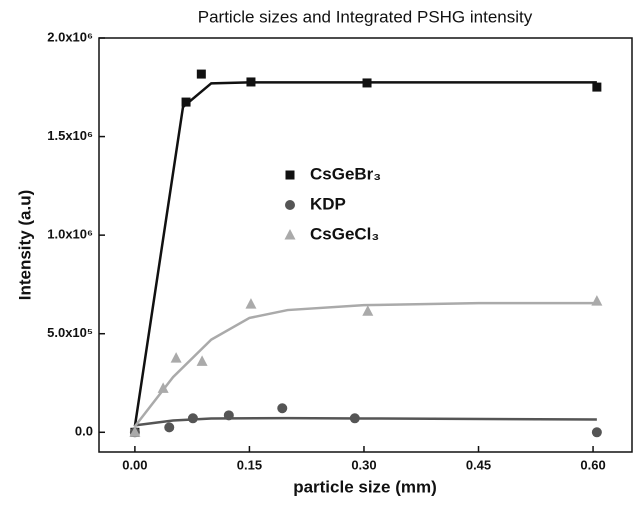 The image size is (643, 506). Describe the element at coordinates (24, 245) in the screenshot. I see `y-axis-title: Intensity (a.u)` at that location.